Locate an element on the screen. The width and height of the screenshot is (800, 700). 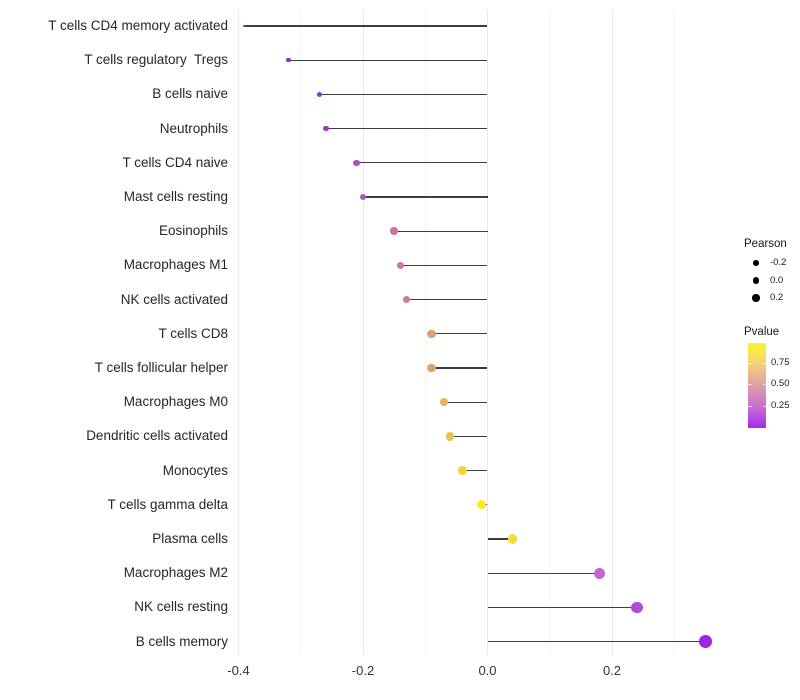
pearson-legend-title: Pearson is located at coordinates (765, 244).